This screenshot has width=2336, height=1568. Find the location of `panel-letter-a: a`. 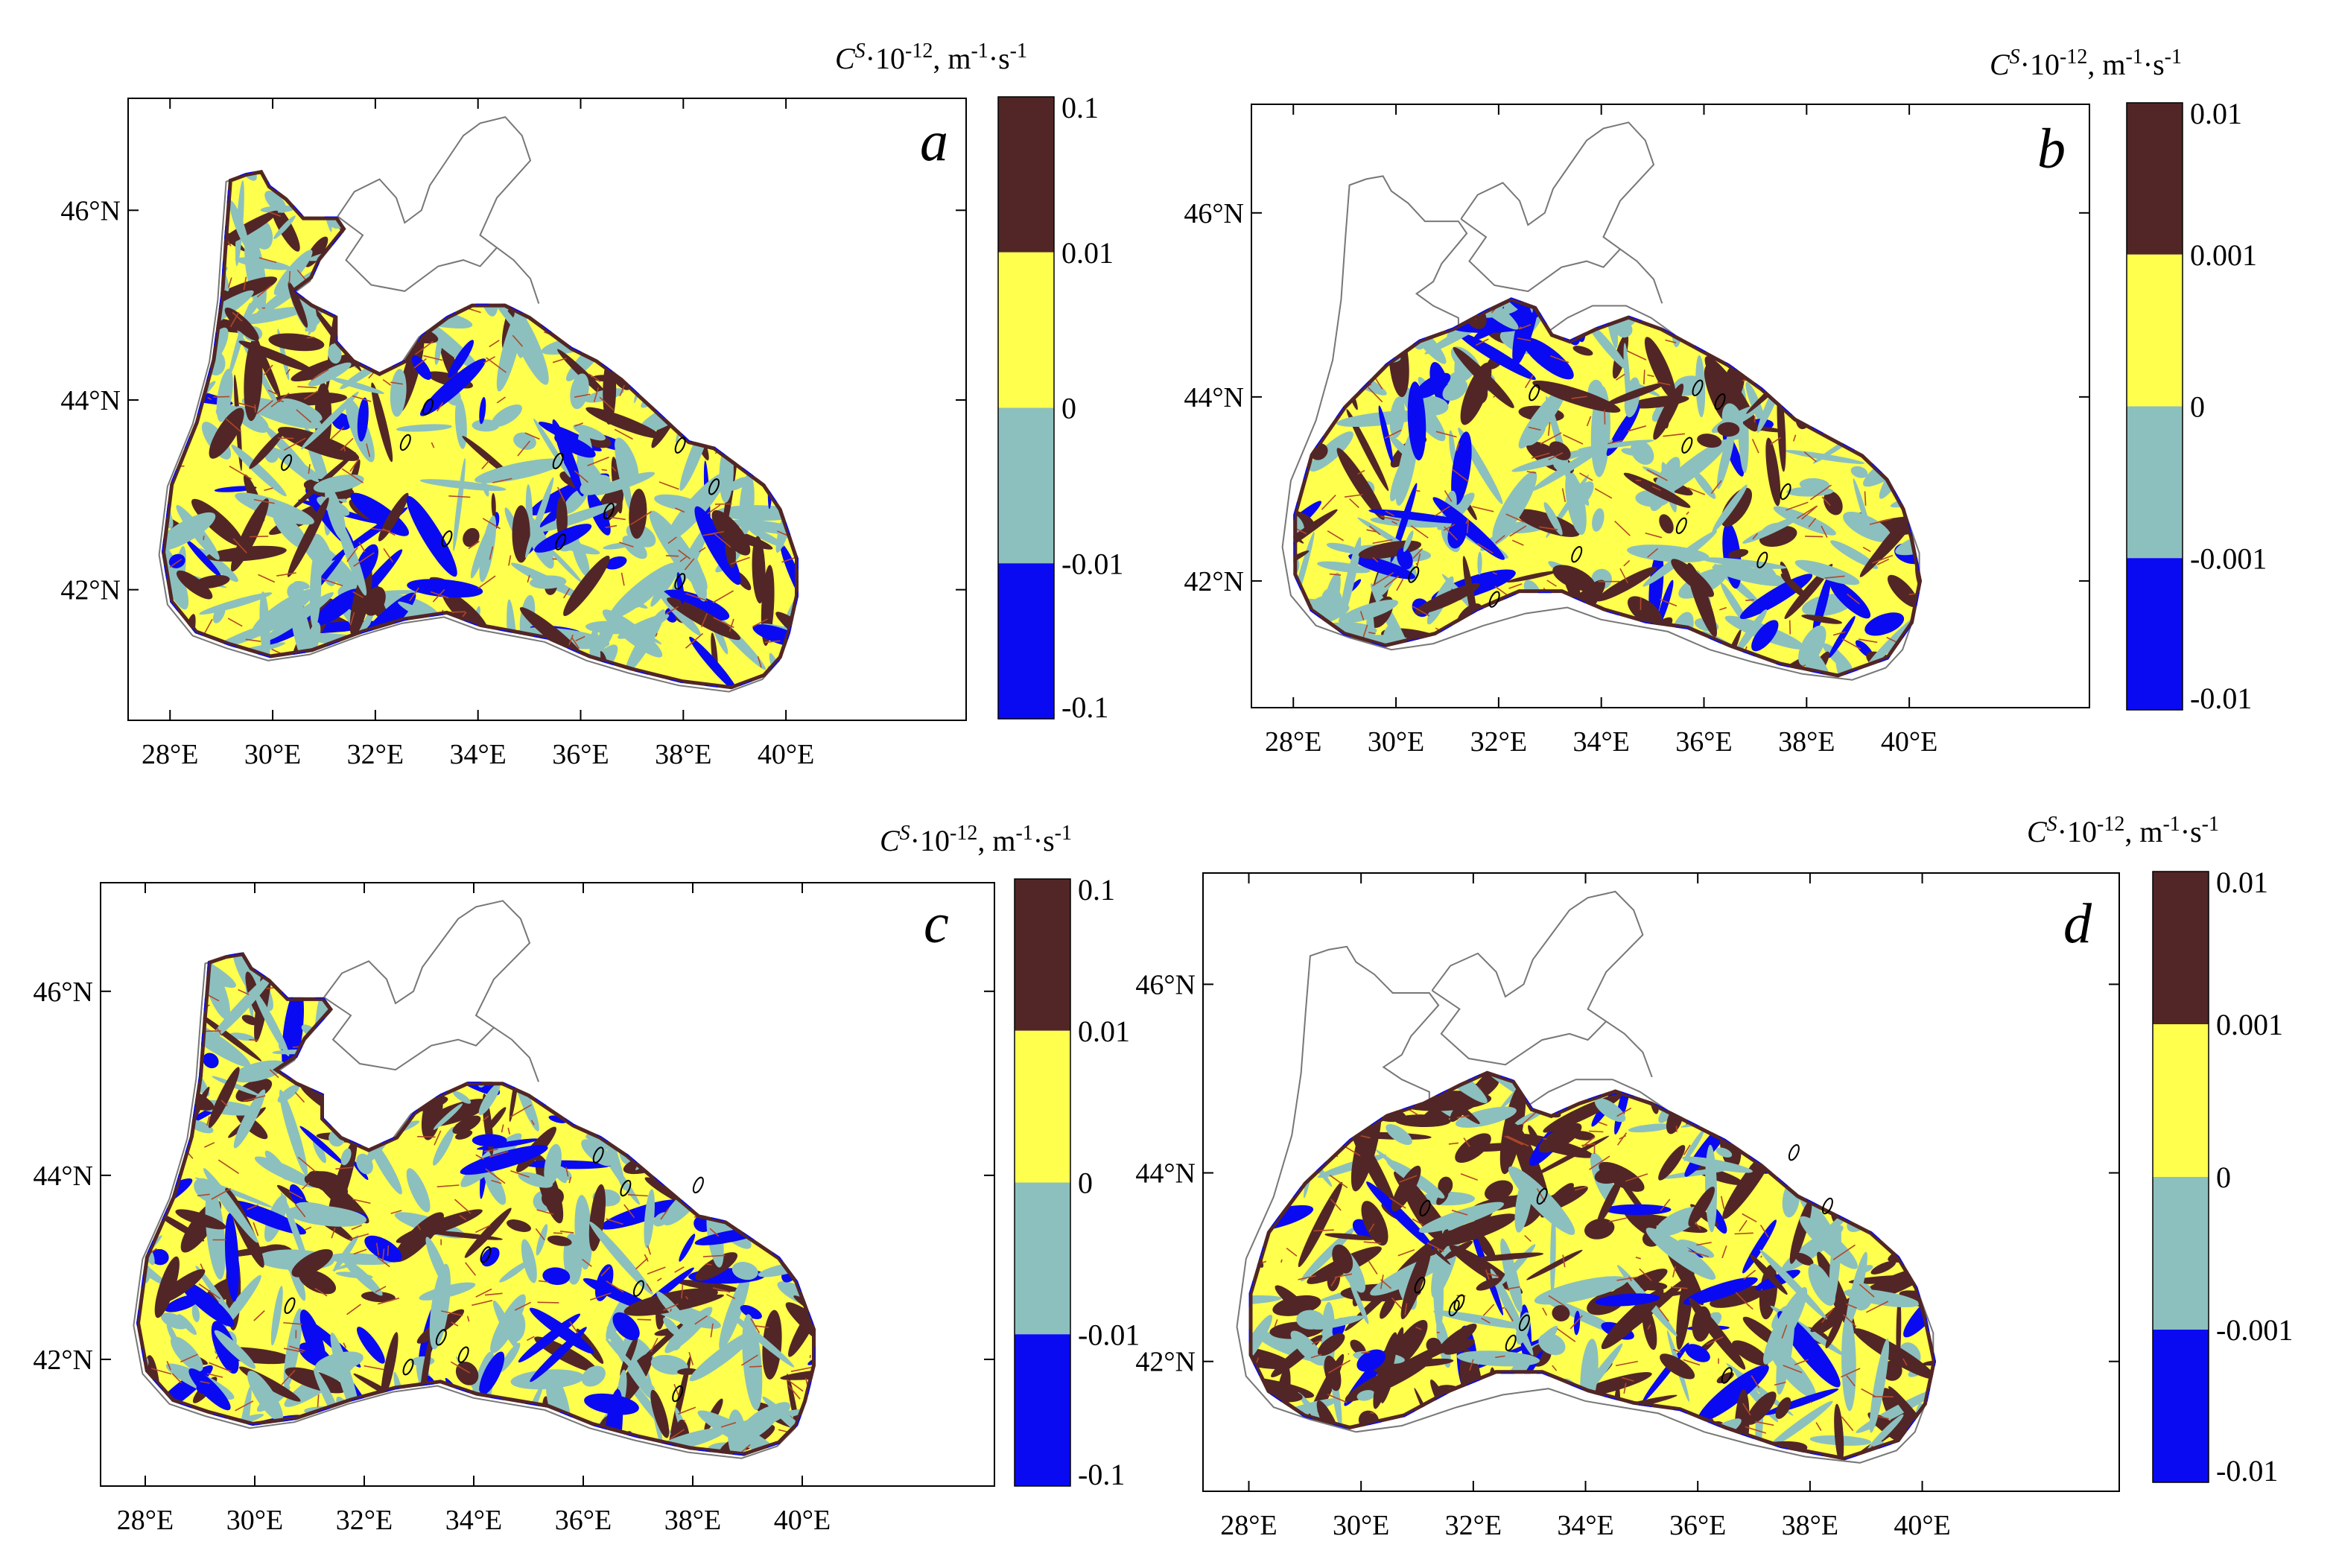

panel-letter-a: a is located at coordinates (934, 142).